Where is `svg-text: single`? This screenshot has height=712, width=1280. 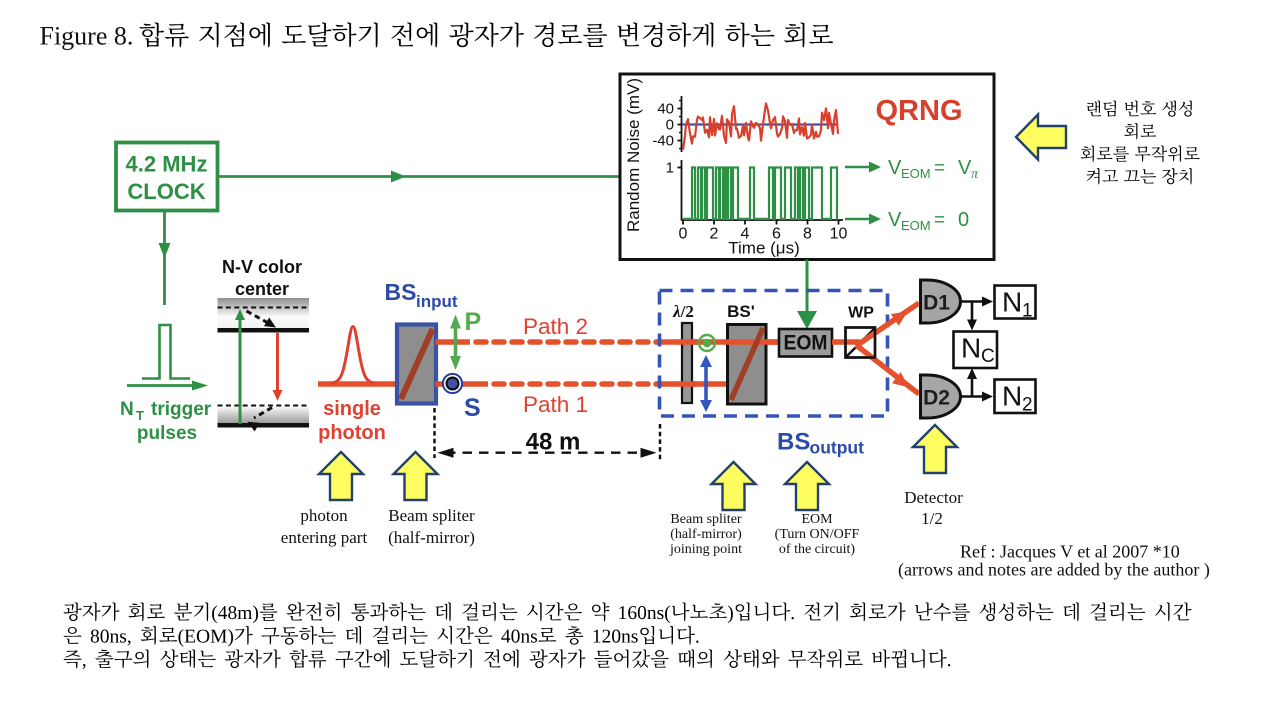
svg-text: single is located at coordinates (352, 409).